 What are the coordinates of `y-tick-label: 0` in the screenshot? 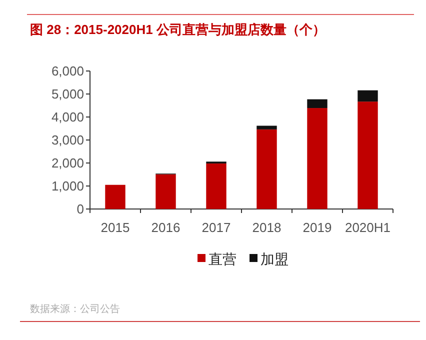 It's located at (80, 209).